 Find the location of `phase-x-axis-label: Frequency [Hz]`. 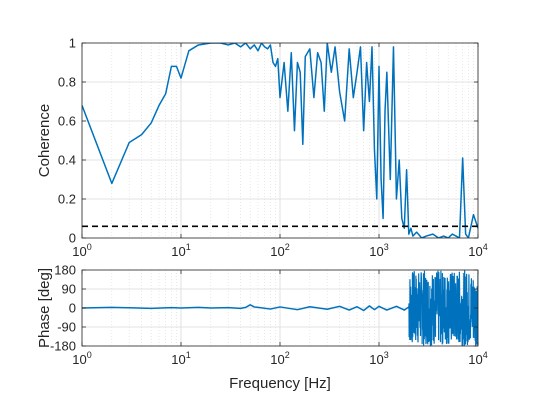

phase-x-axis-label: Frequency [Hz] is located at coordinates (280, 383).